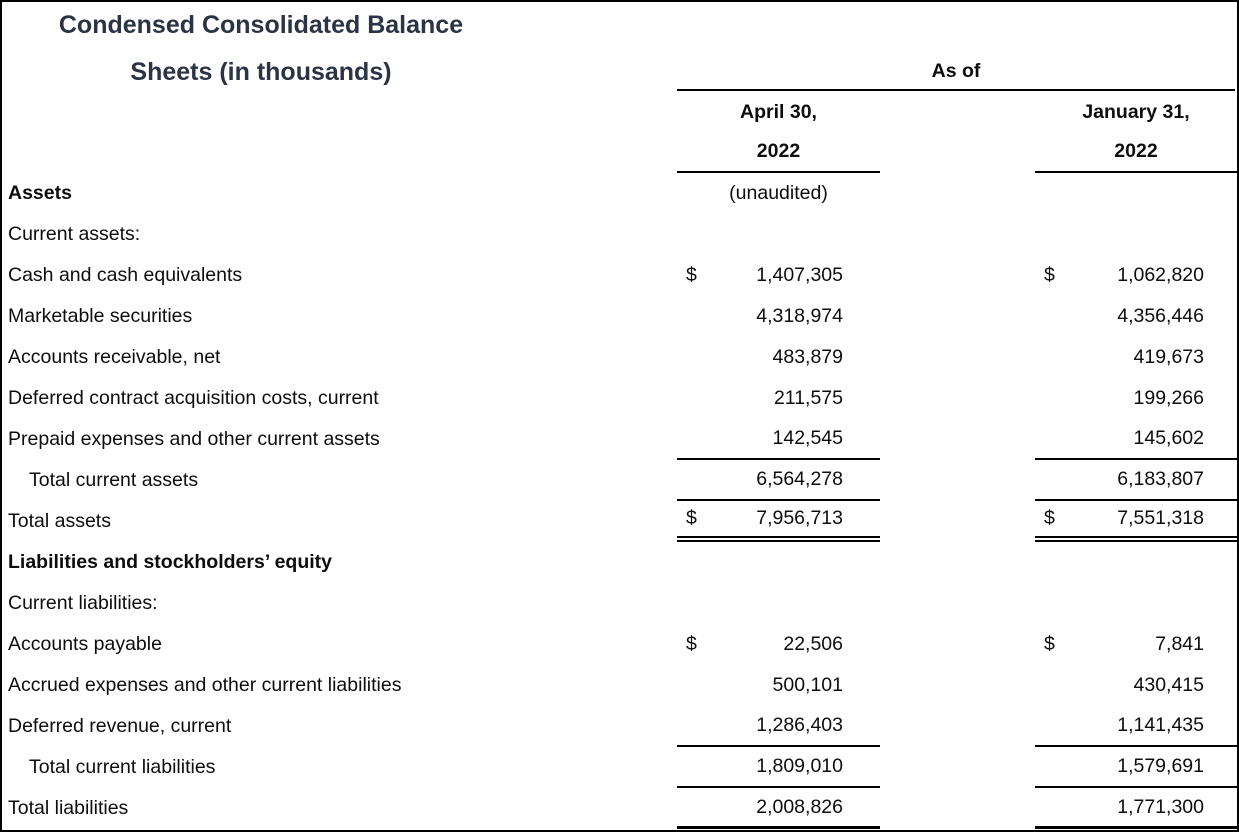 The image size is (1239, 832). What do you see at coordinates (83, 603) in the screenshot?
I see `row-label: Current liabilities:` at bounding box center [83, 603].